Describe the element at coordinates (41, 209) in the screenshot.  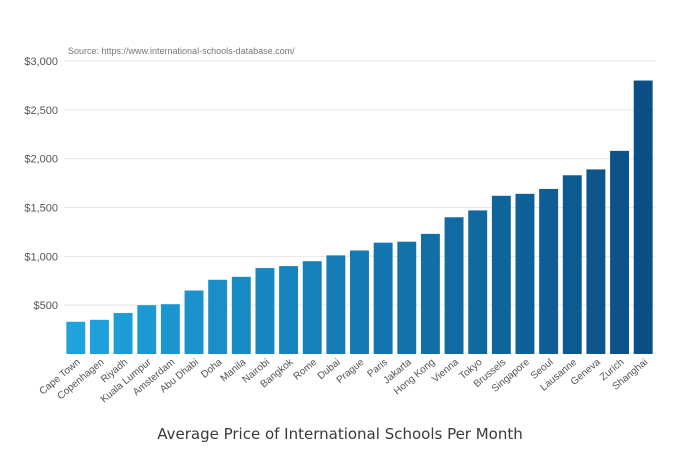
I see `y-tick-label: $1,500` at that location.